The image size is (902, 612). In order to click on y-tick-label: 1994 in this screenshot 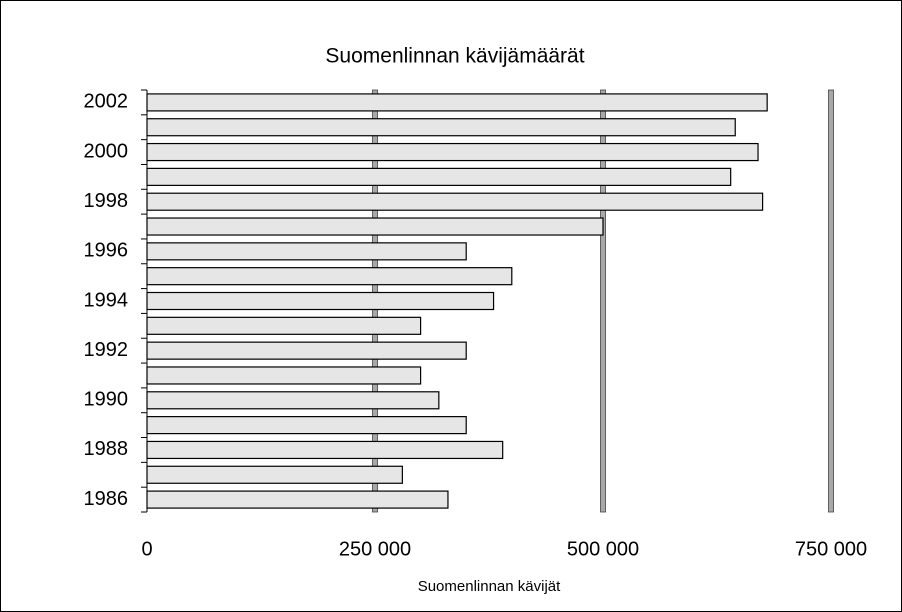, I will do `click(106, 300)`.